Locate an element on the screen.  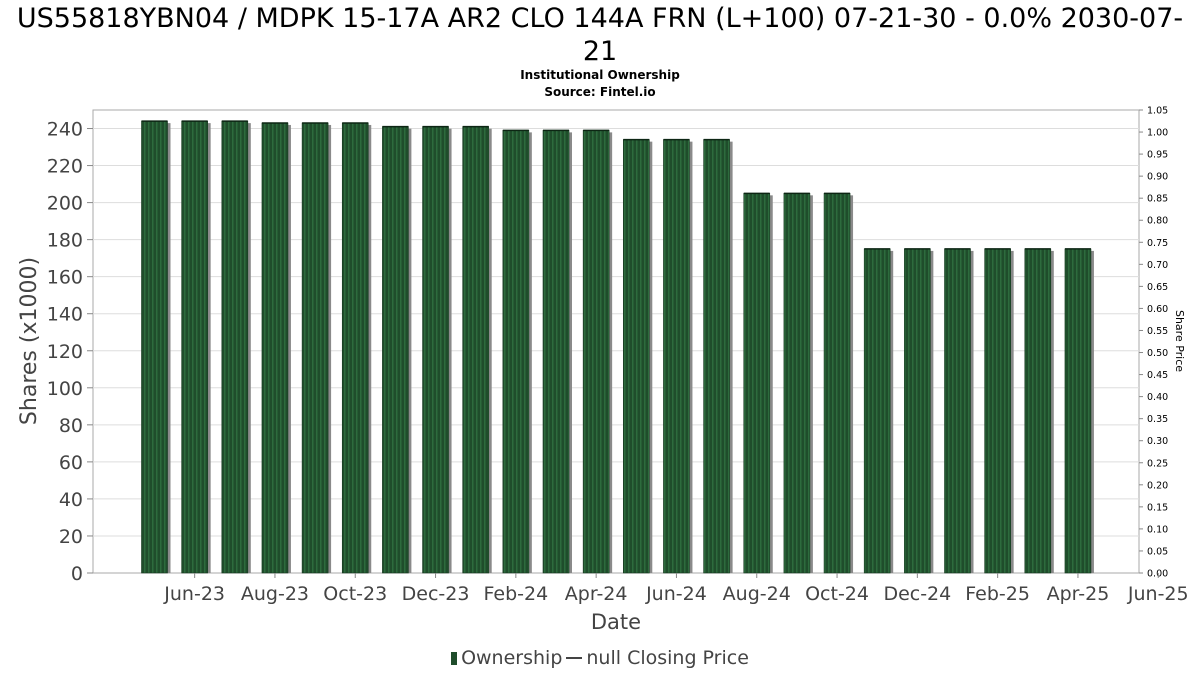
y-tick-label: 200 is located at coordinates (65, 204).